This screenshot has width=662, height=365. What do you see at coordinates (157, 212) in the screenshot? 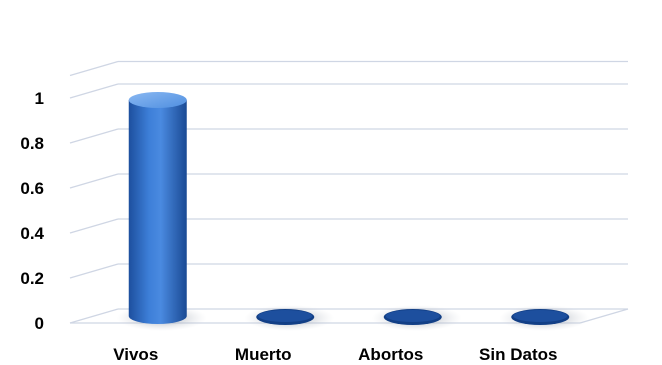
I see `bar-body` at bounding box center [157, 212].